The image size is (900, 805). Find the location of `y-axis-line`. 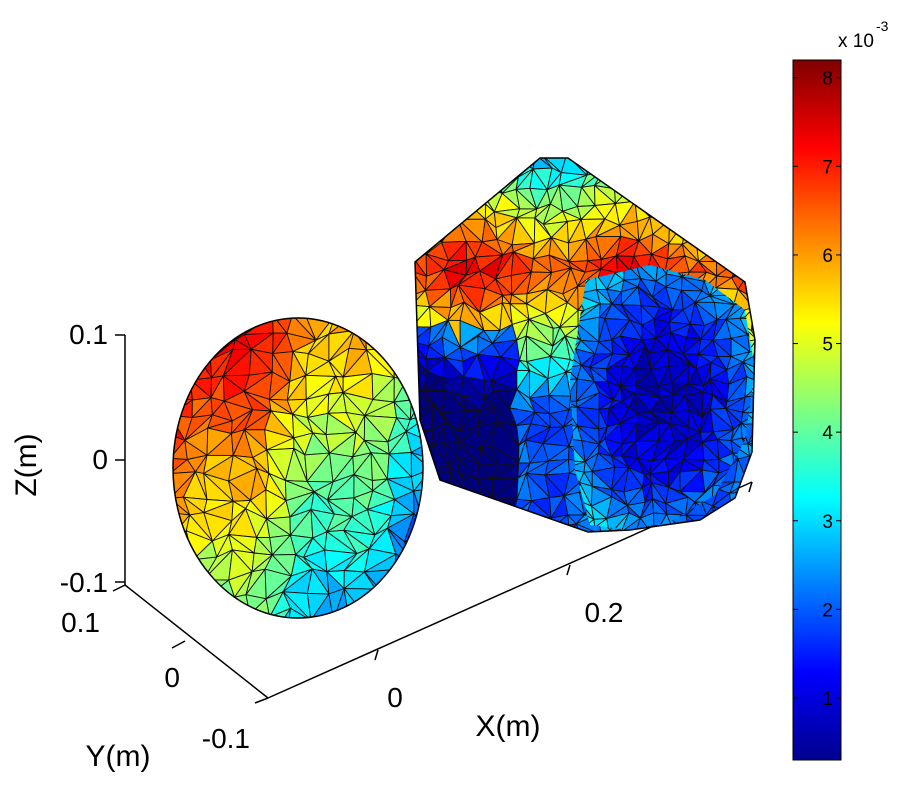

y-axis-line is located at coordinates (196, 641).